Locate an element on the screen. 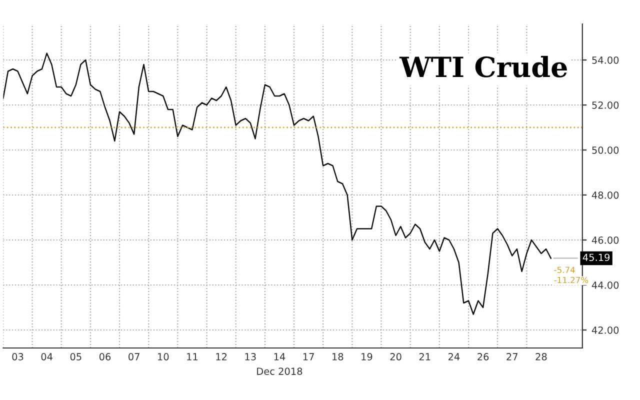  x-tick-label: 14 is located at coordinates (280, 356).